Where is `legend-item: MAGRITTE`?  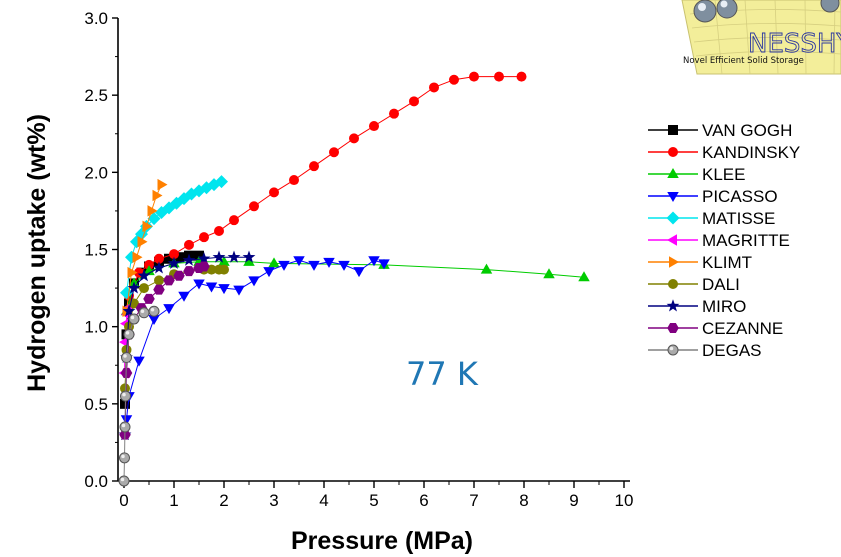 legend-item: MAGRITTE is located at coordinates (719, 240).